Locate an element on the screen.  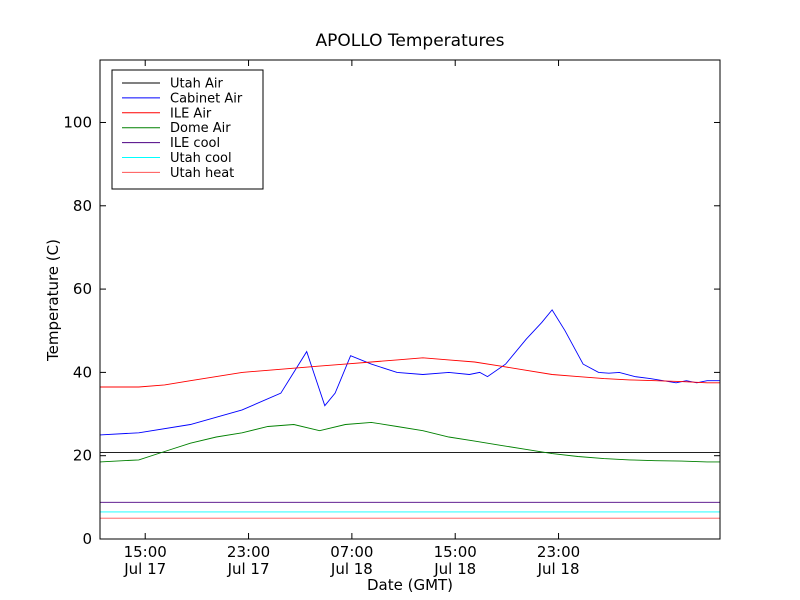
x-axis-label: Date (GMT) is located at coordinates (410, 585).